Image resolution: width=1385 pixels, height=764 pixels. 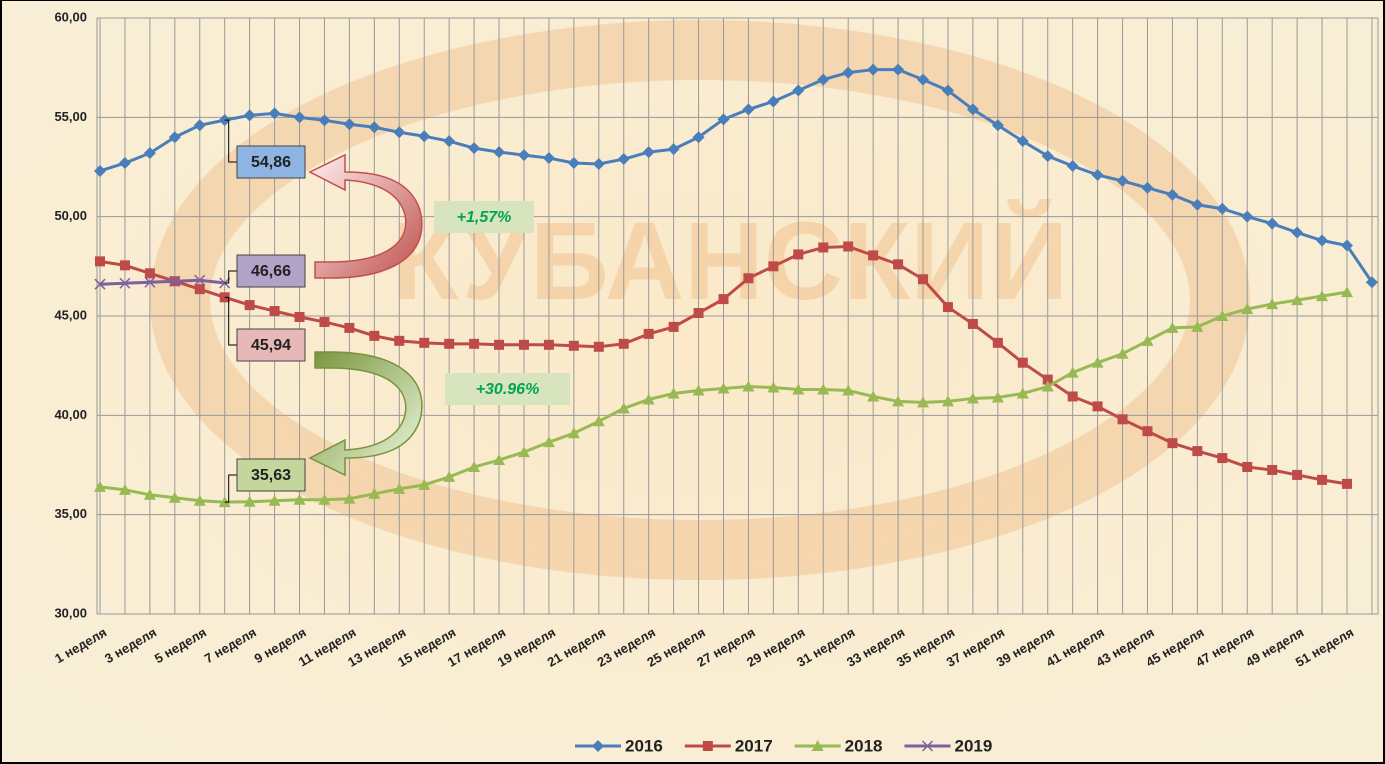 I want to click on legend-label: 2019, so click(x=973, y=745).